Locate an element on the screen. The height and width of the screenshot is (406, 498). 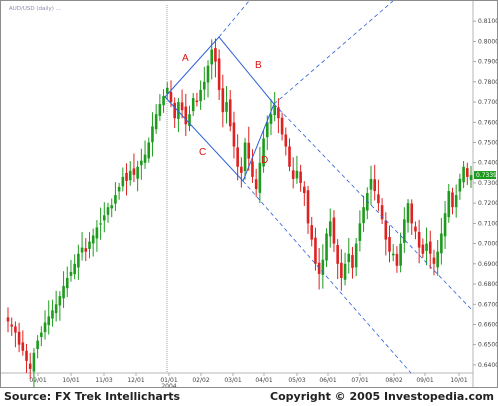
y-tick-label: 0.7000 is located at coordinates (487, 244).